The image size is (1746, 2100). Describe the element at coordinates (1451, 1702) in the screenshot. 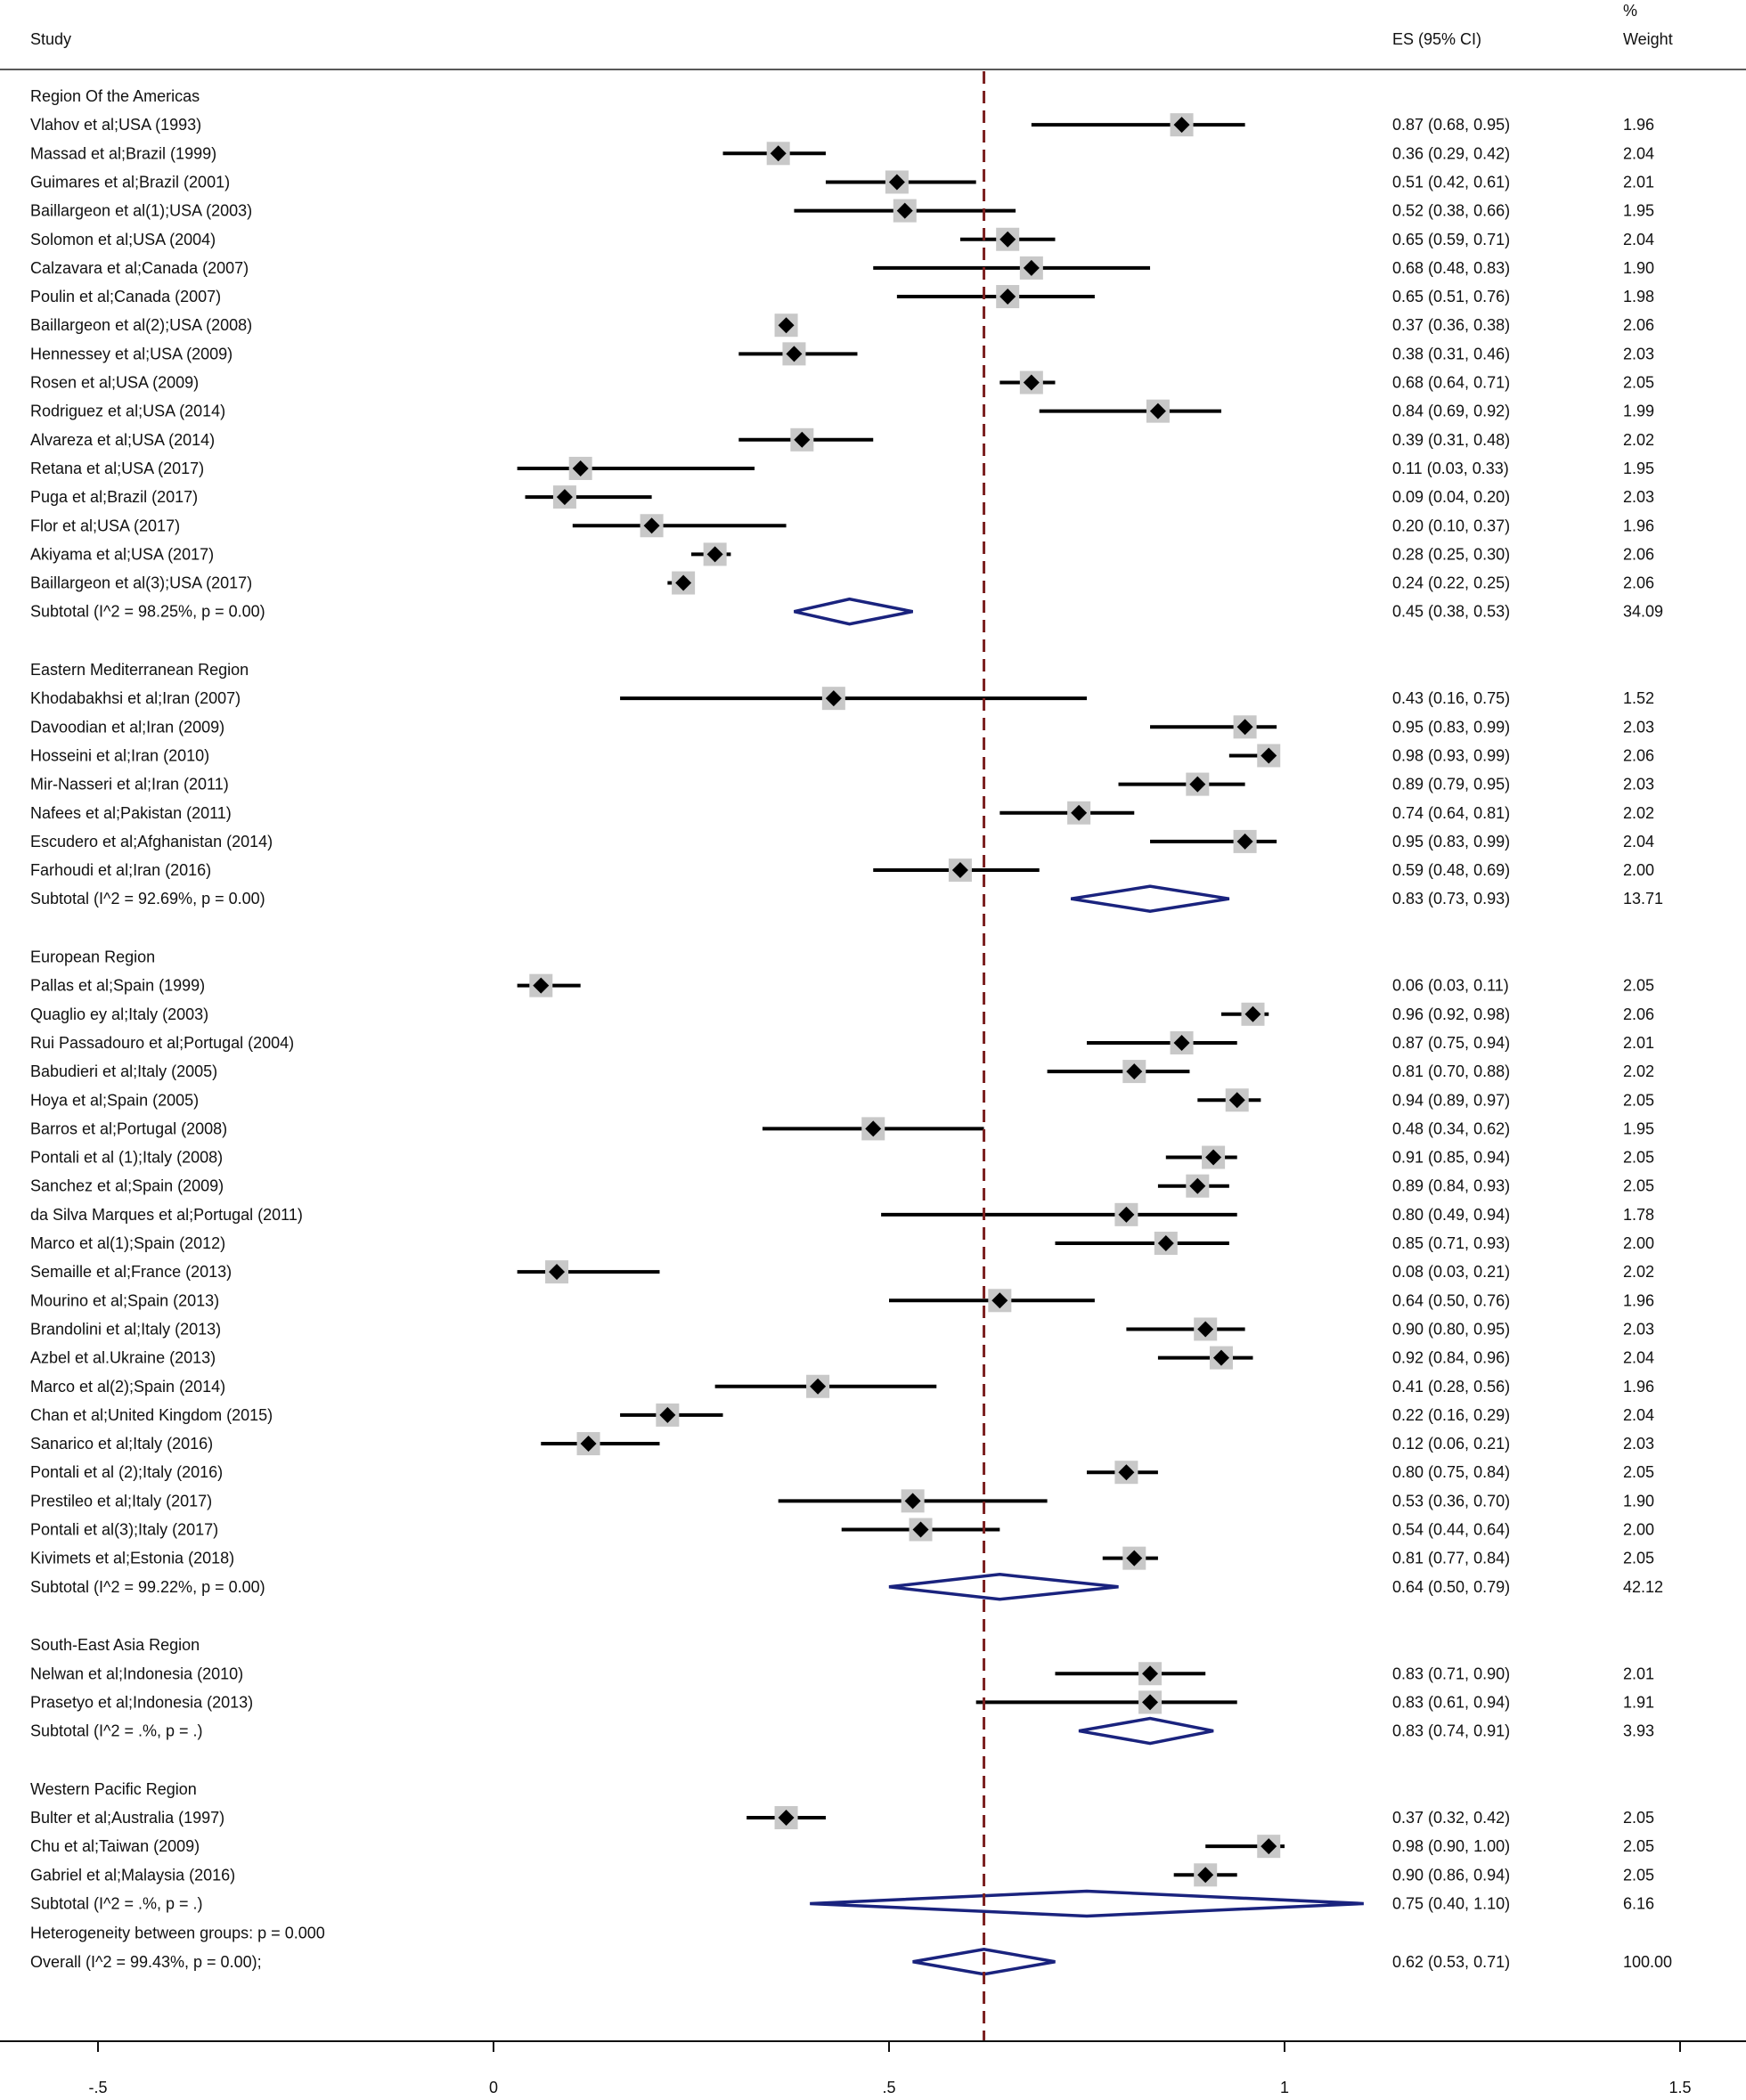

I see `study-ci-text: 0.83 (0.61, 0.94)` at that location.